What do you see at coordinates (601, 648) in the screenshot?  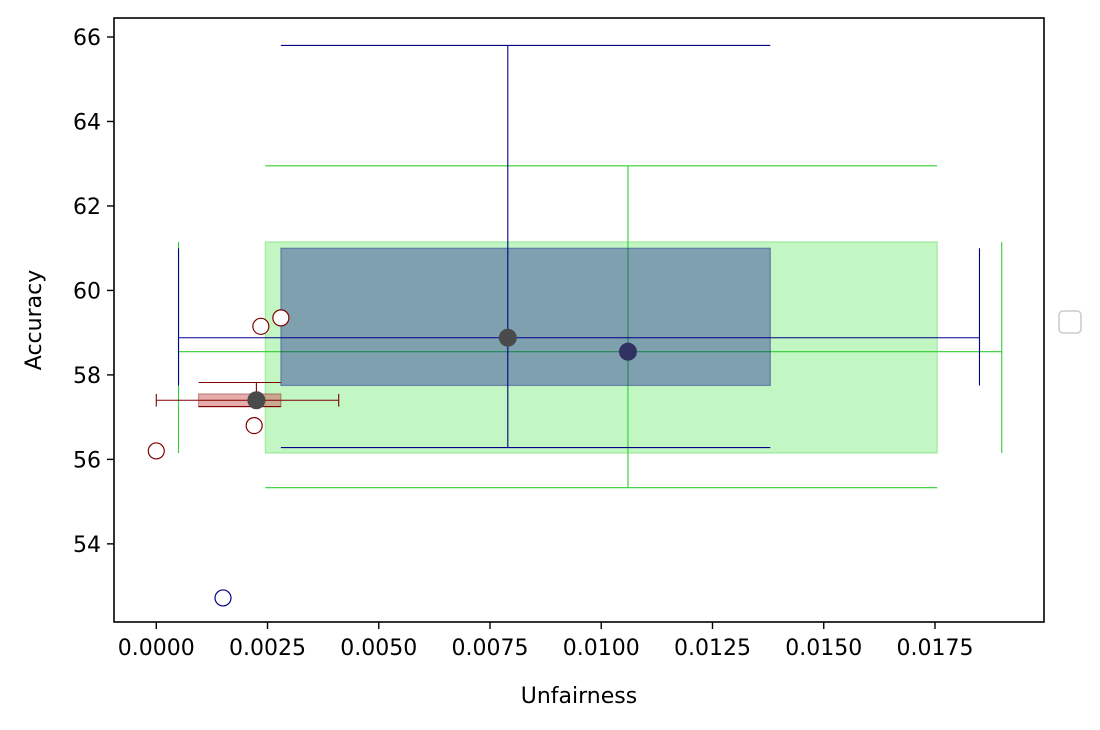 I see `x-tick-label: 0.0100` at bounding box center [601, 648].